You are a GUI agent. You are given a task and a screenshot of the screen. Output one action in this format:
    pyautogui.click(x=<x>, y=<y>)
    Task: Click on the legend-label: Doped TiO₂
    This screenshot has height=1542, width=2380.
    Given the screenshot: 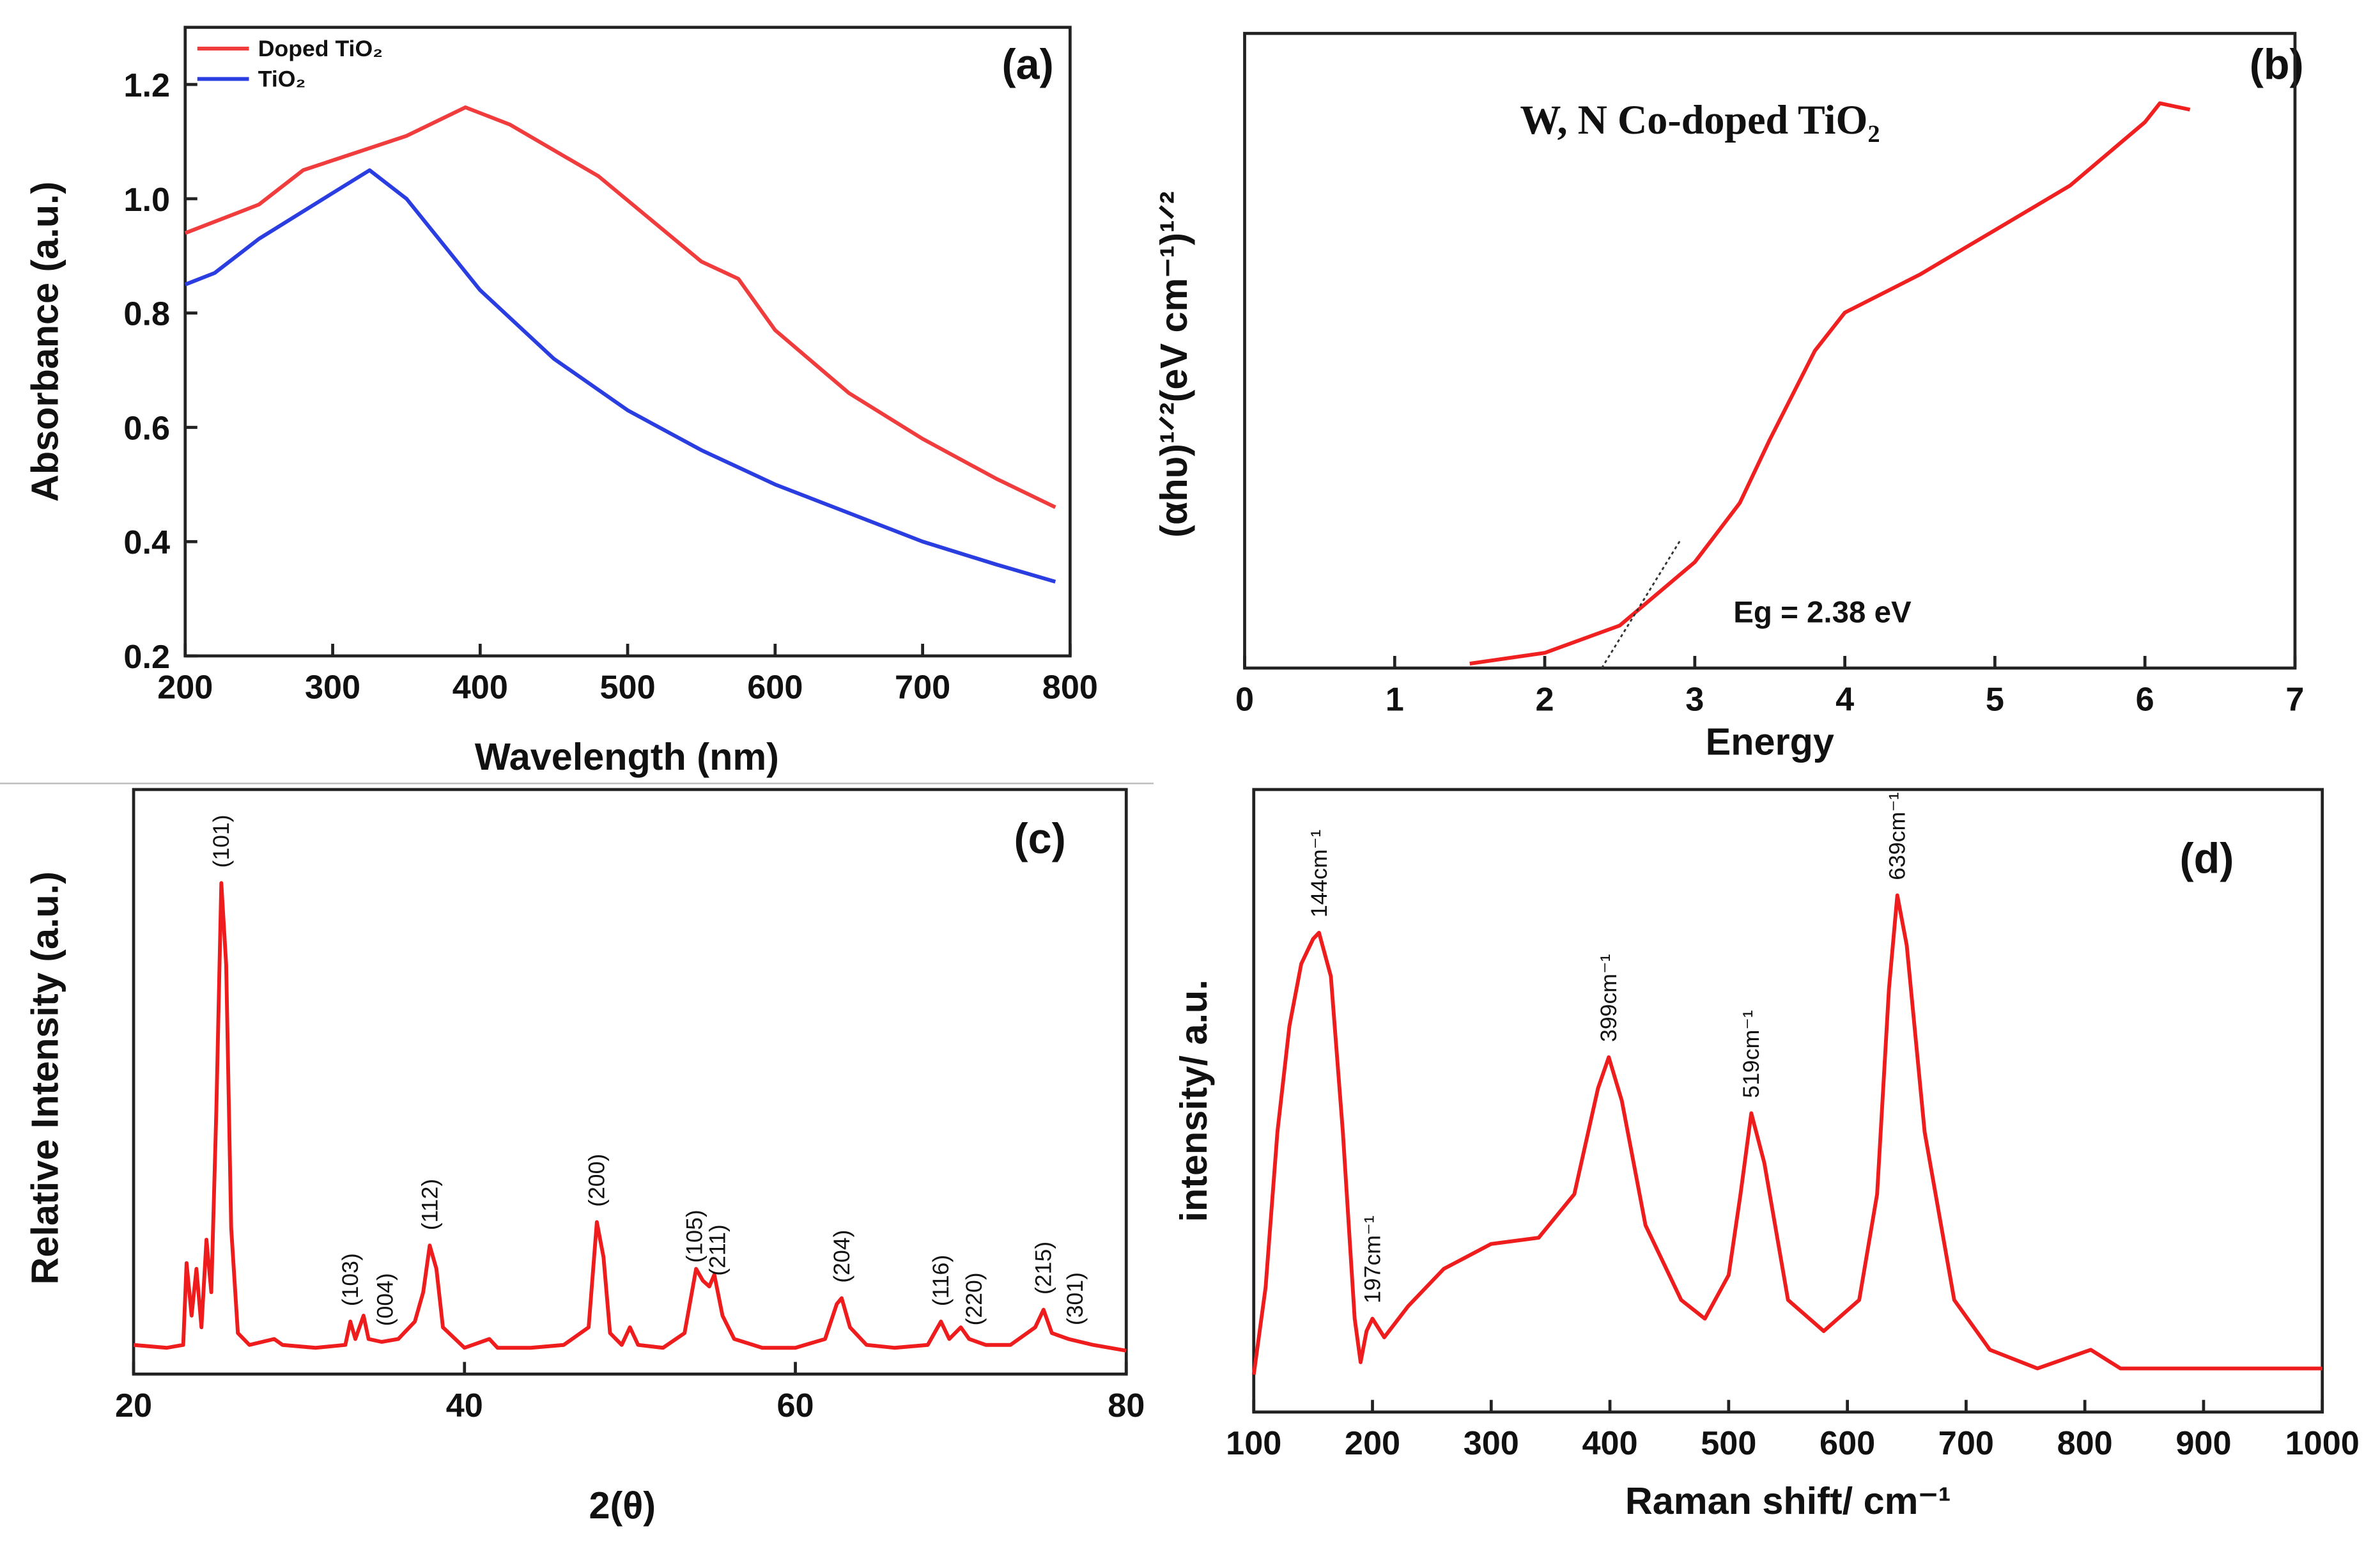 What is the action you would take?
    pyautogui.click(x=320, y=49)
    